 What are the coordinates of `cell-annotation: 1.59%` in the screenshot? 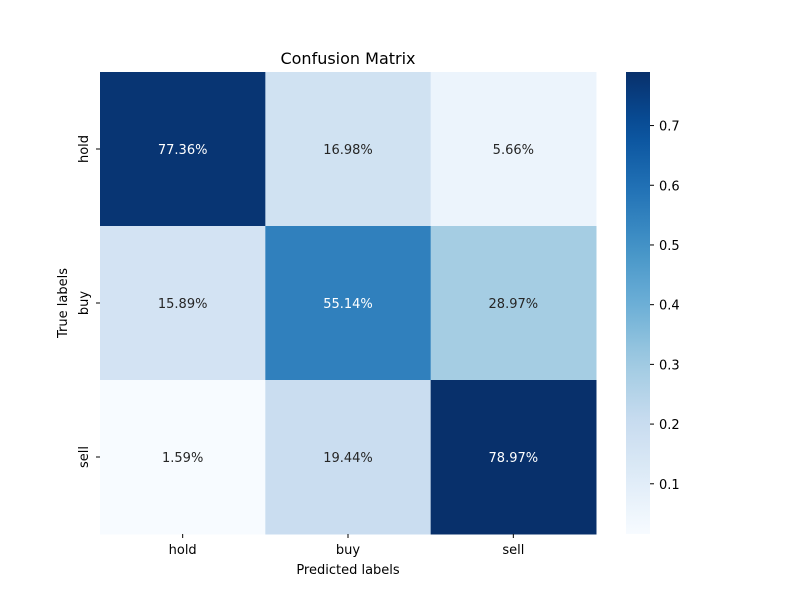 It's located at (182, 458).